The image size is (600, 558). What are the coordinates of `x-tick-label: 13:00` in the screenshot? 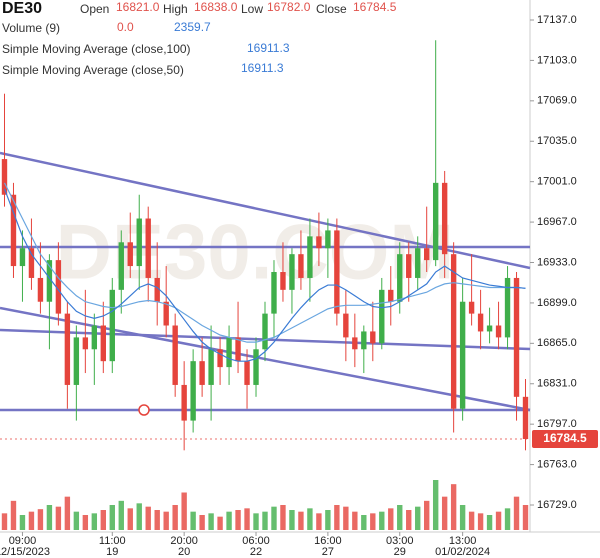 It's located at (463, 541).